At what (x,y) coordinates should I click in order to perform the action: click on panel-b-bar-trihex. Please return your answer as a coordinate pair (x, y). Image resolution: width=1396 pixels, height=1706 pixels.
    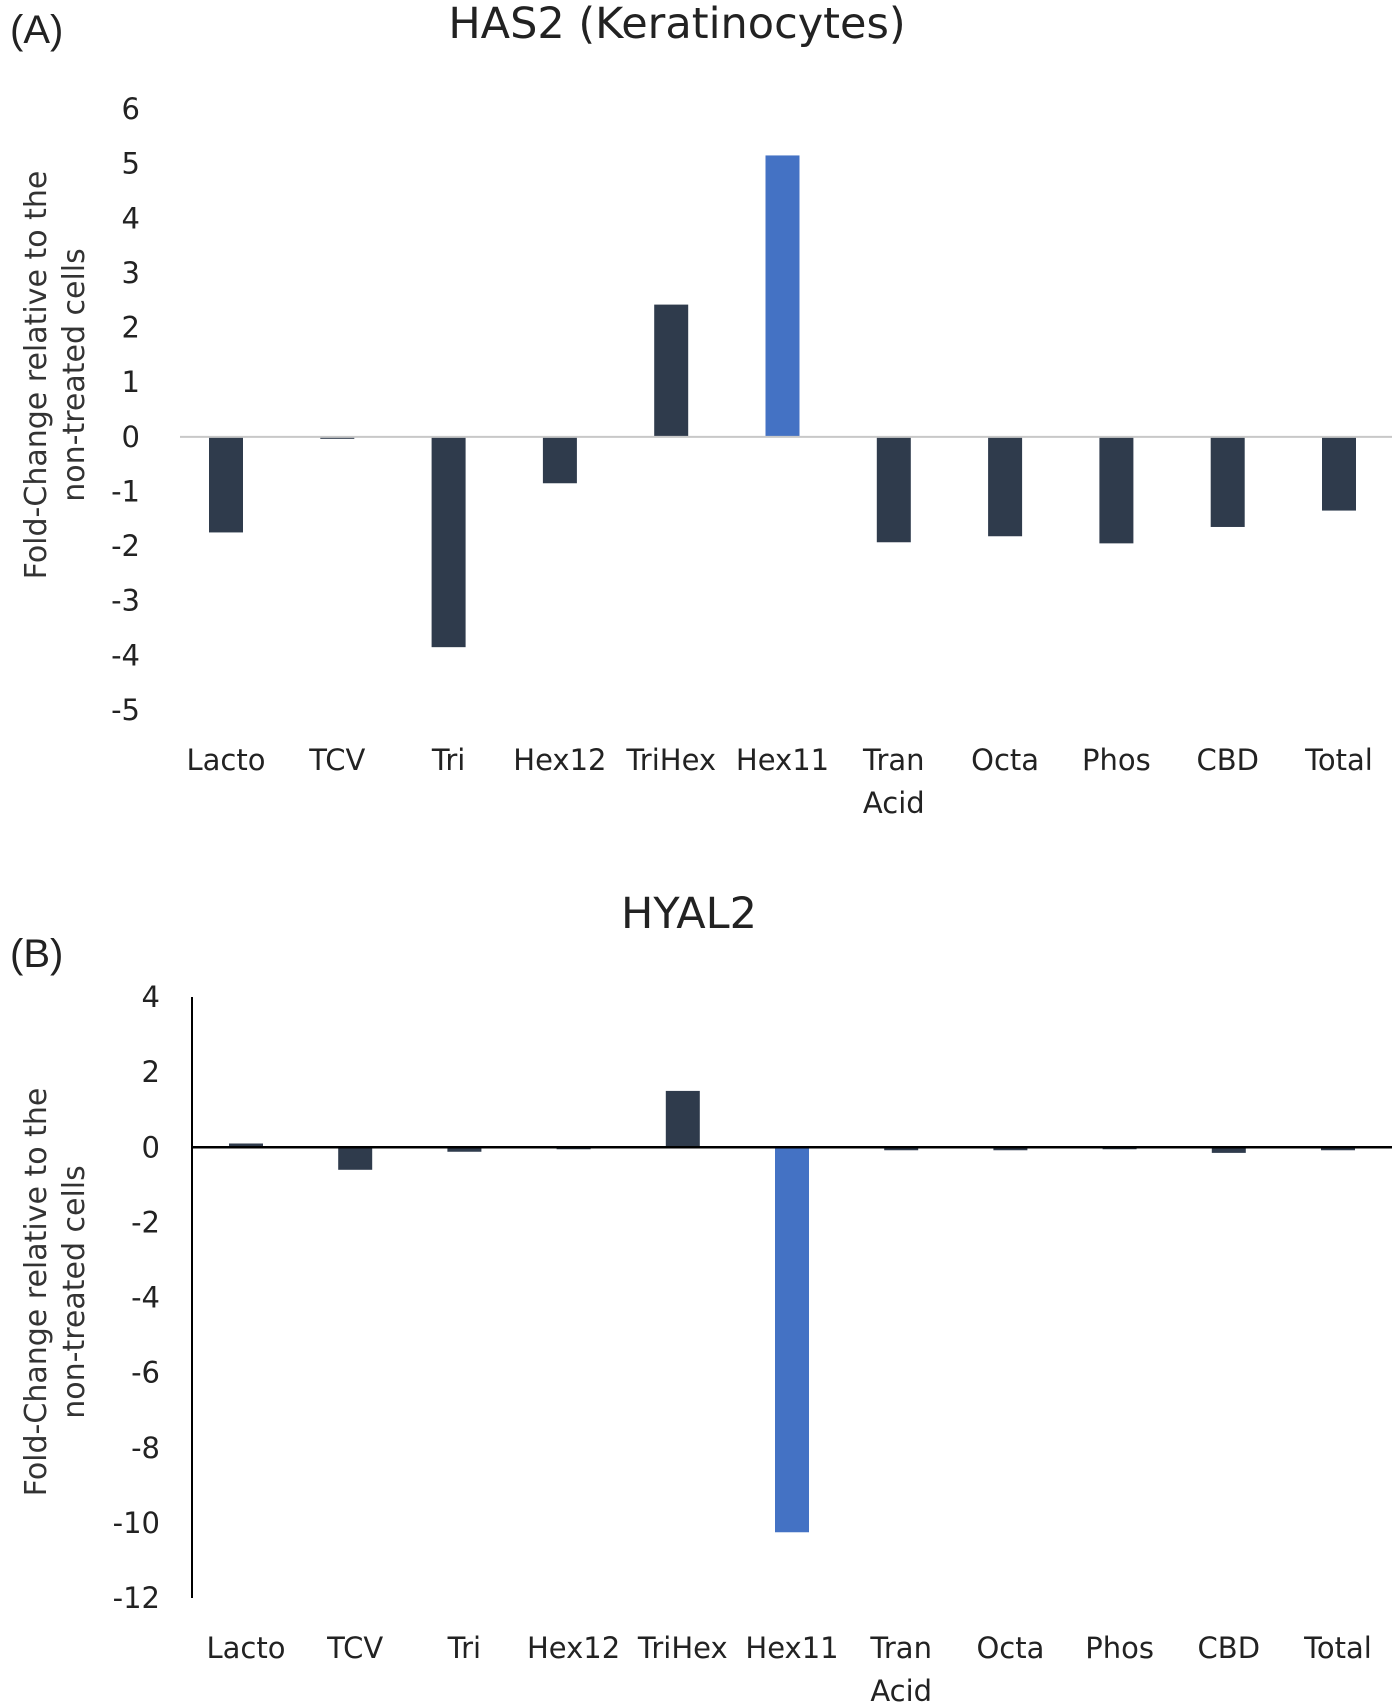
    Looking at the image, I should click on (682, 1119).